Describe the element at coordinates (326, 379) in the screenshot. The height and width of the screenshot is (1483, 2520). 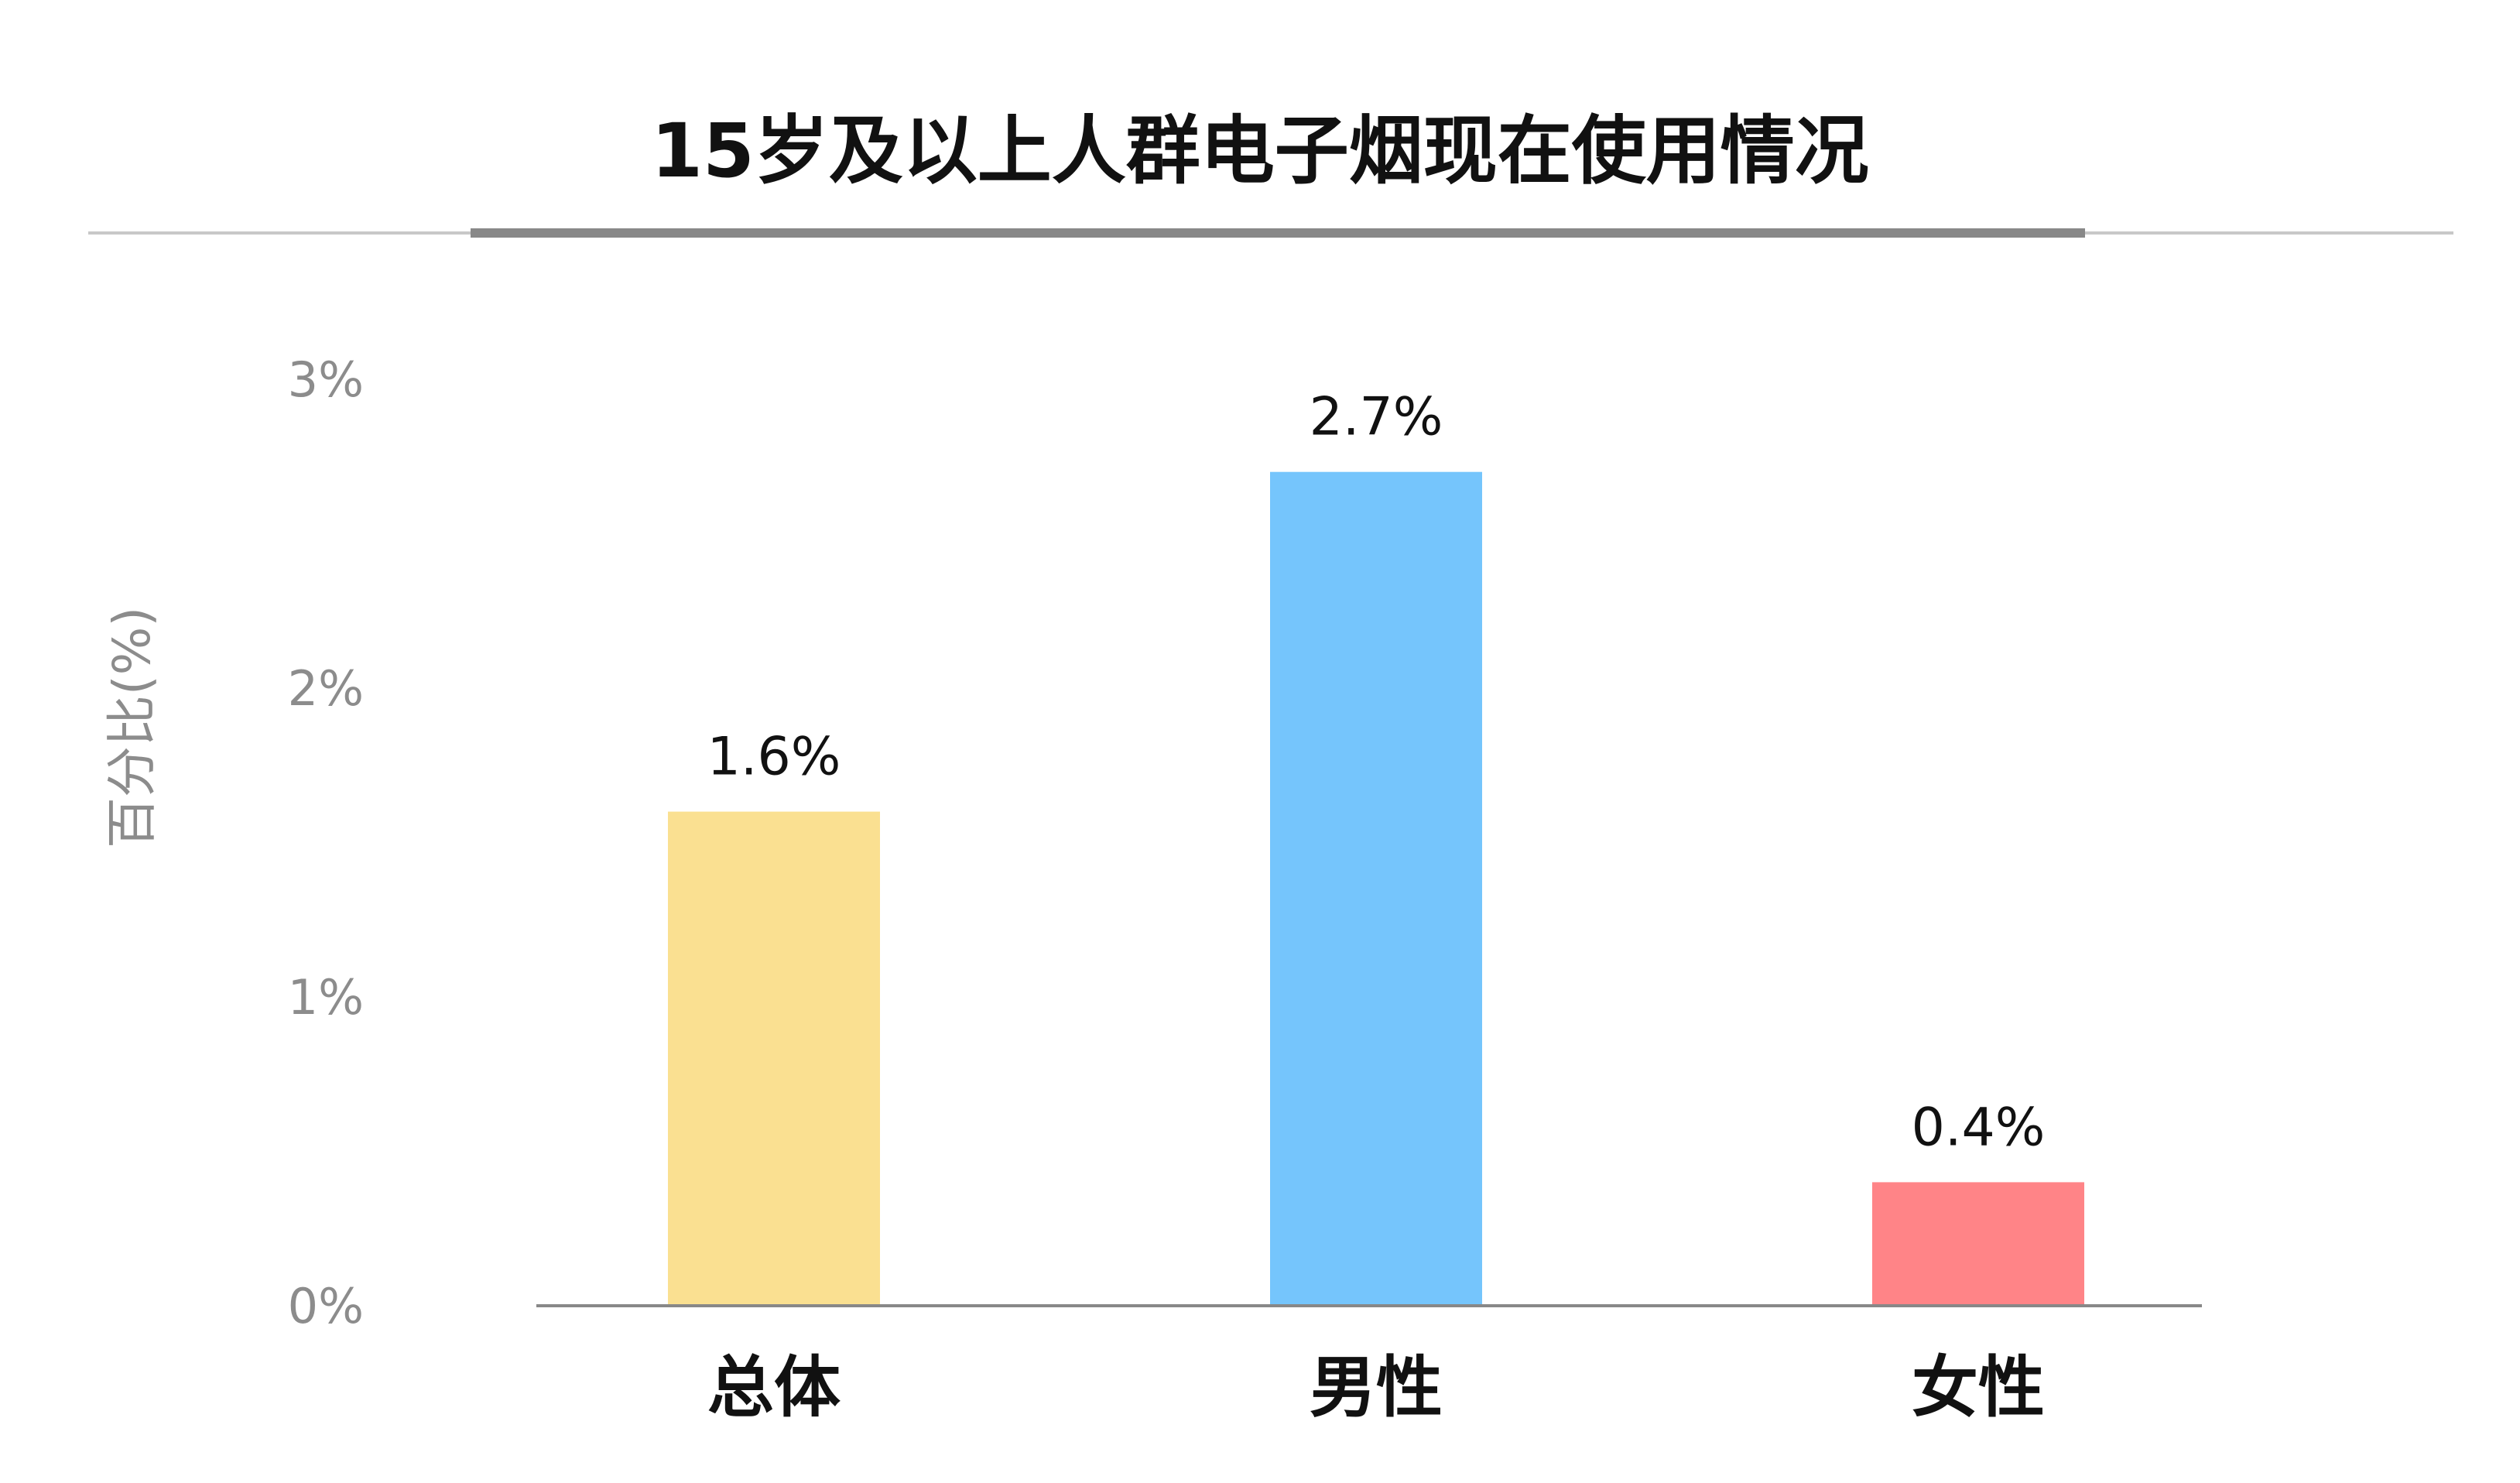
I see `y-tick-label: 3%` at that location.